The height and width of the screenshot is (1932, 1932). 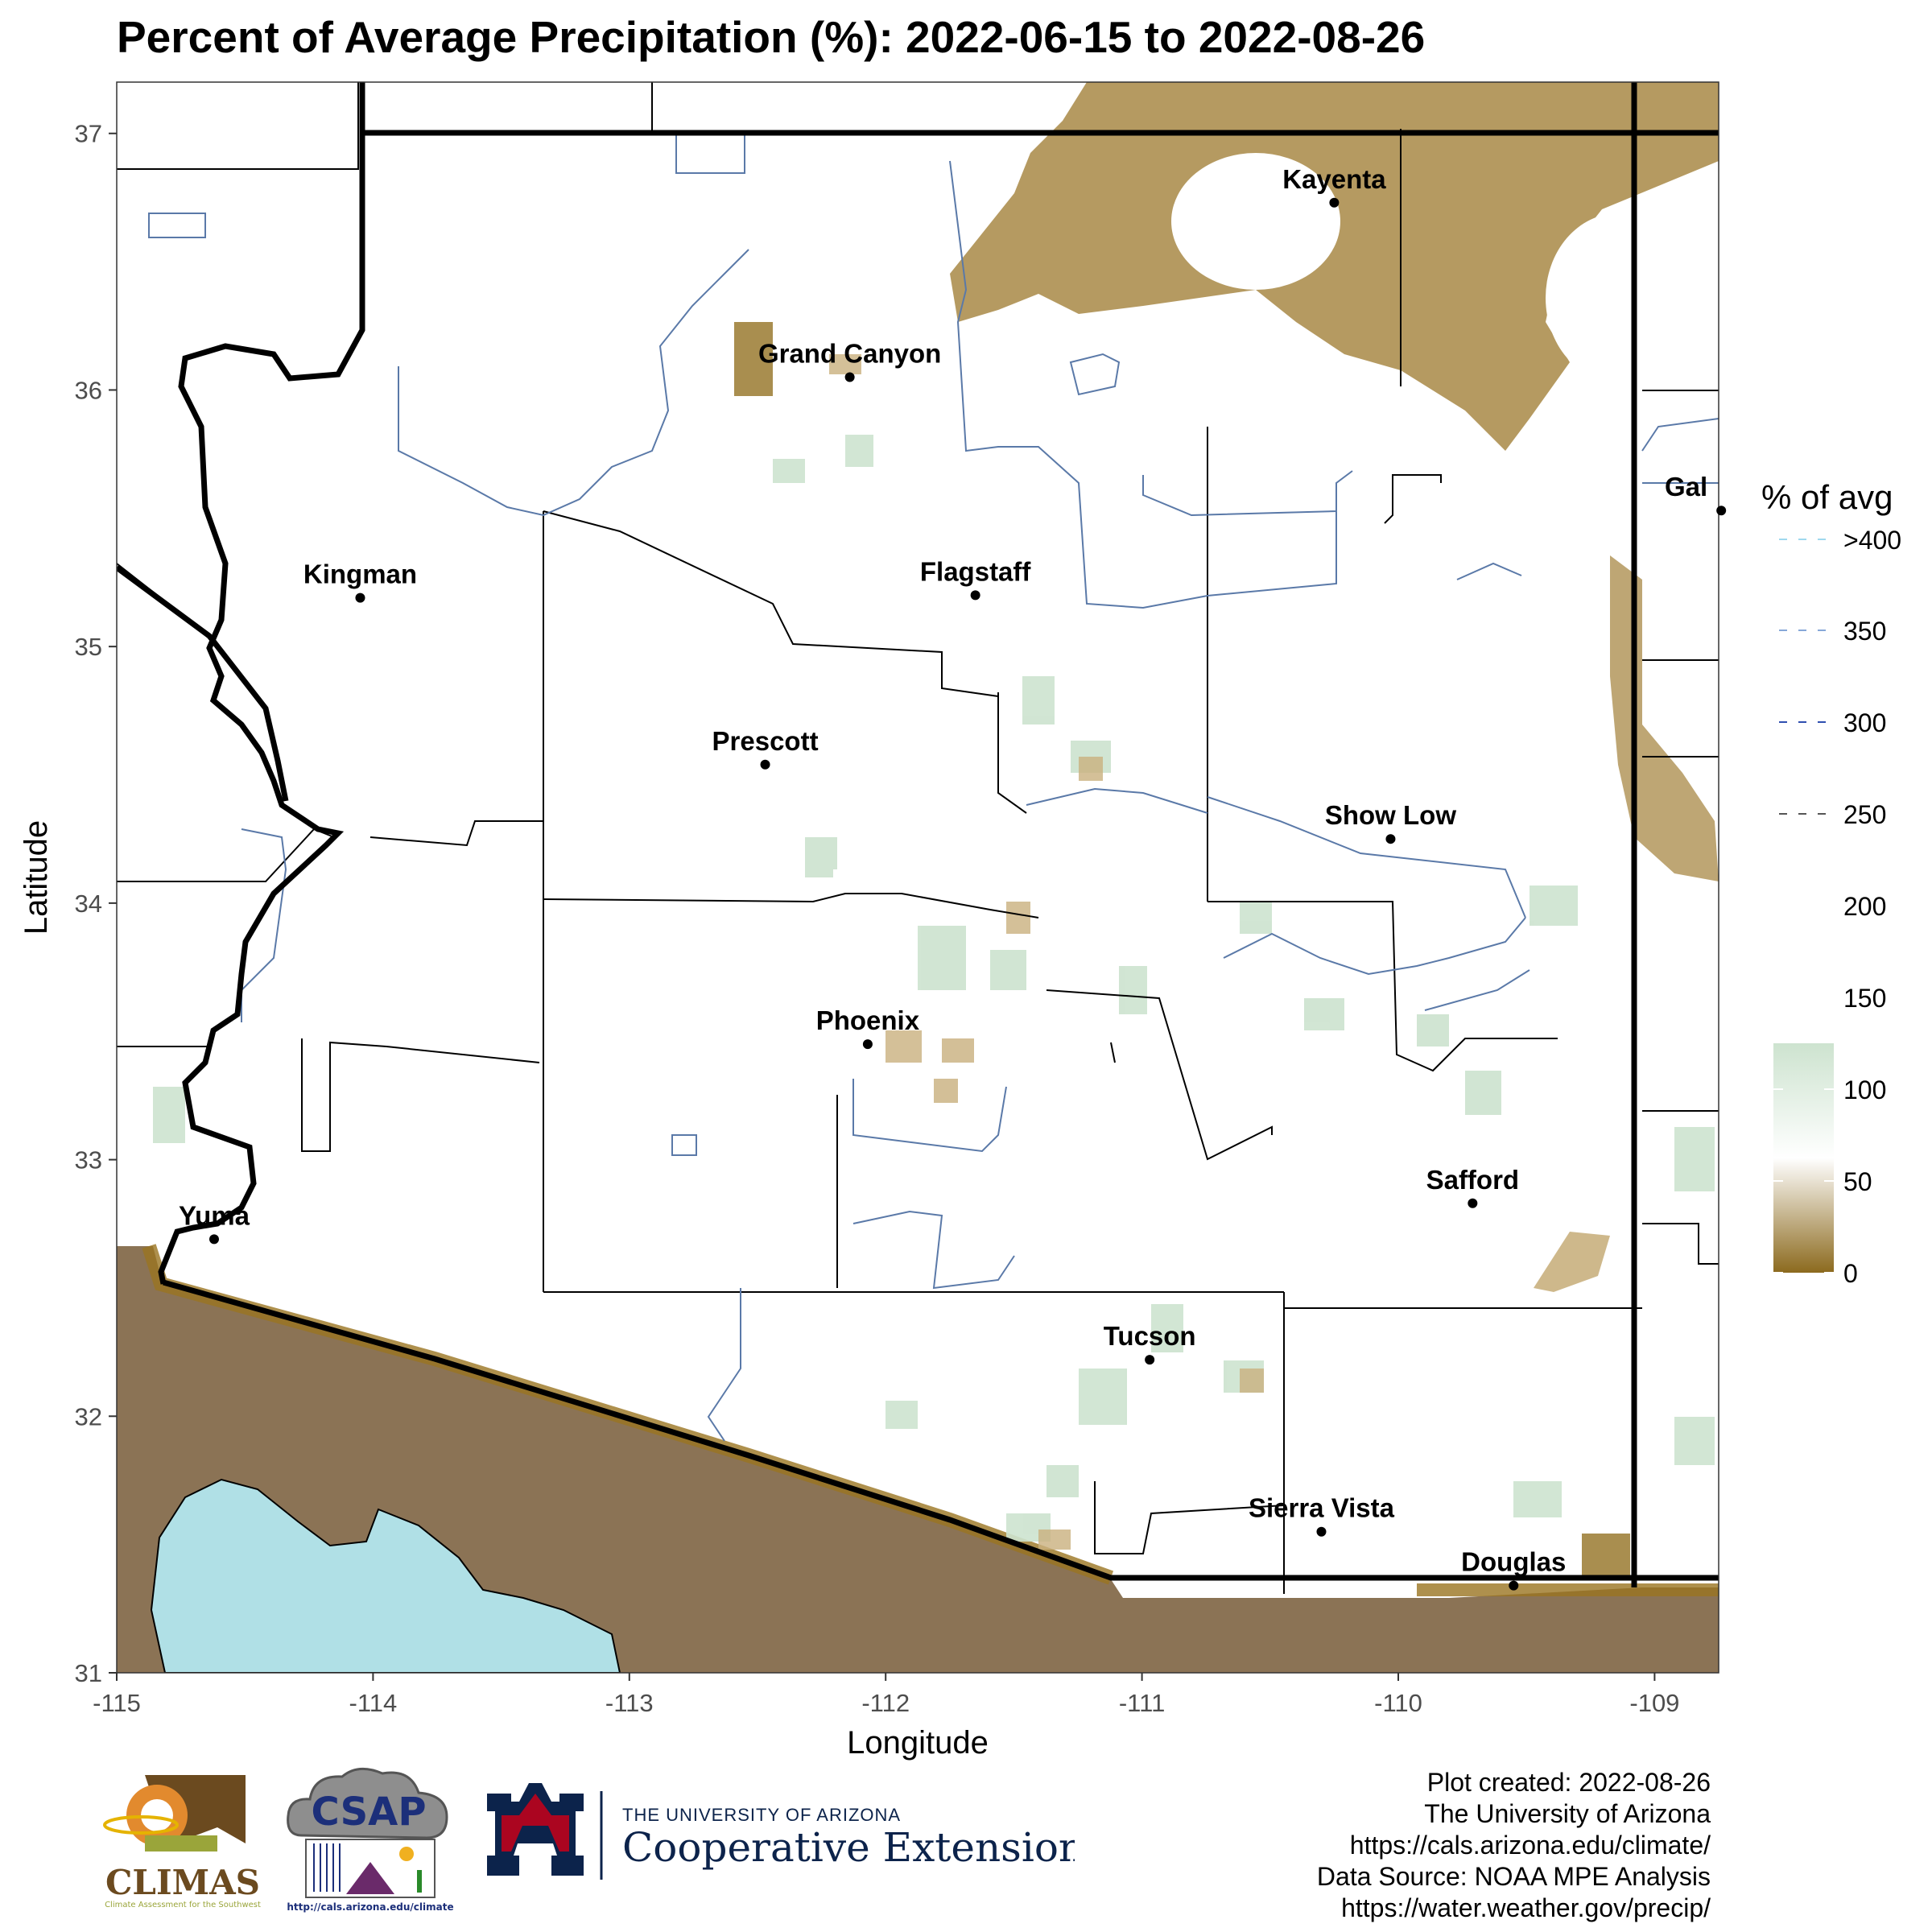 I want to click on city-label: Show Low, so click(x=1390, y=815).